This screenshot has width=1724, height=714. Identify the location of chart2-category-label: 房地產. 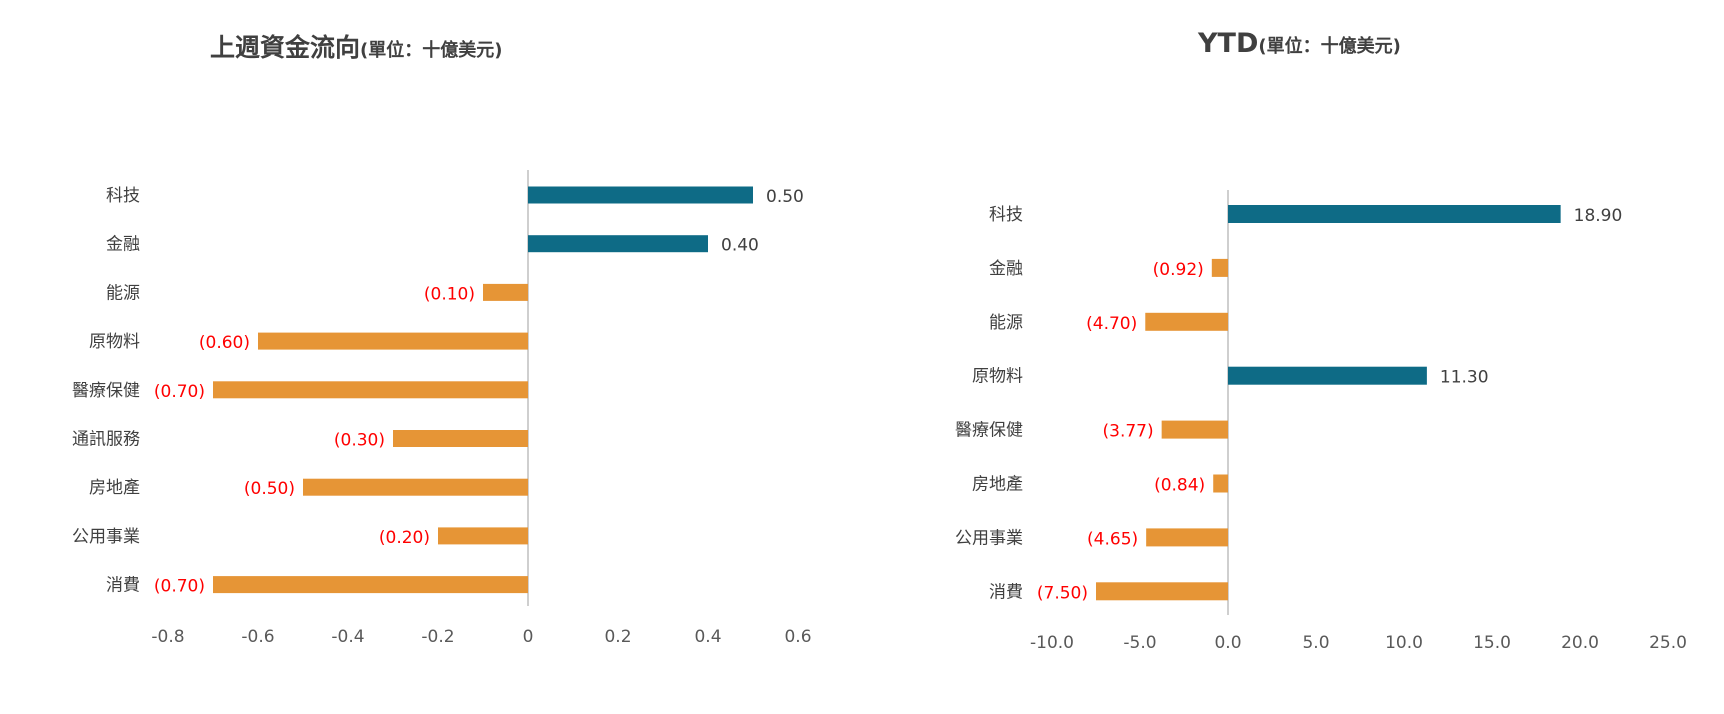
(997, 485).